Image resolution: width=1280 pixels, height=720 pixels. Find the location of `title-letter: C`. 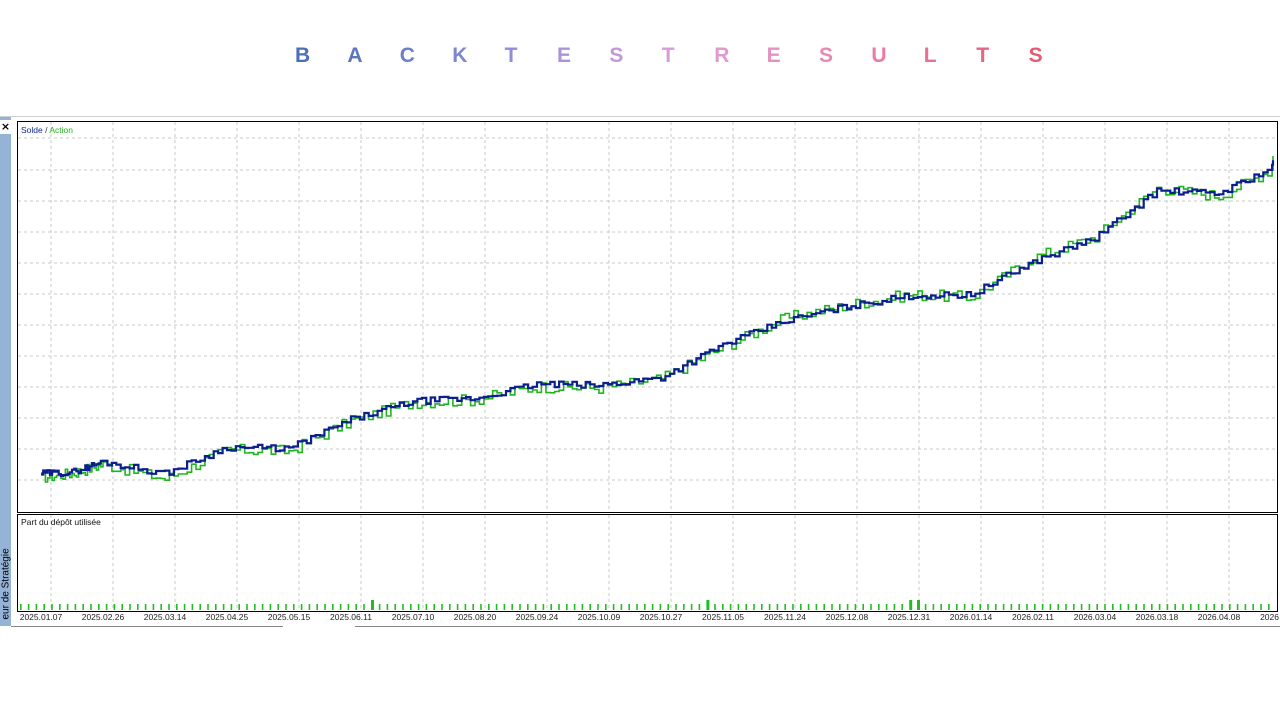

title-letter: C is located at coordinates (407, 55).